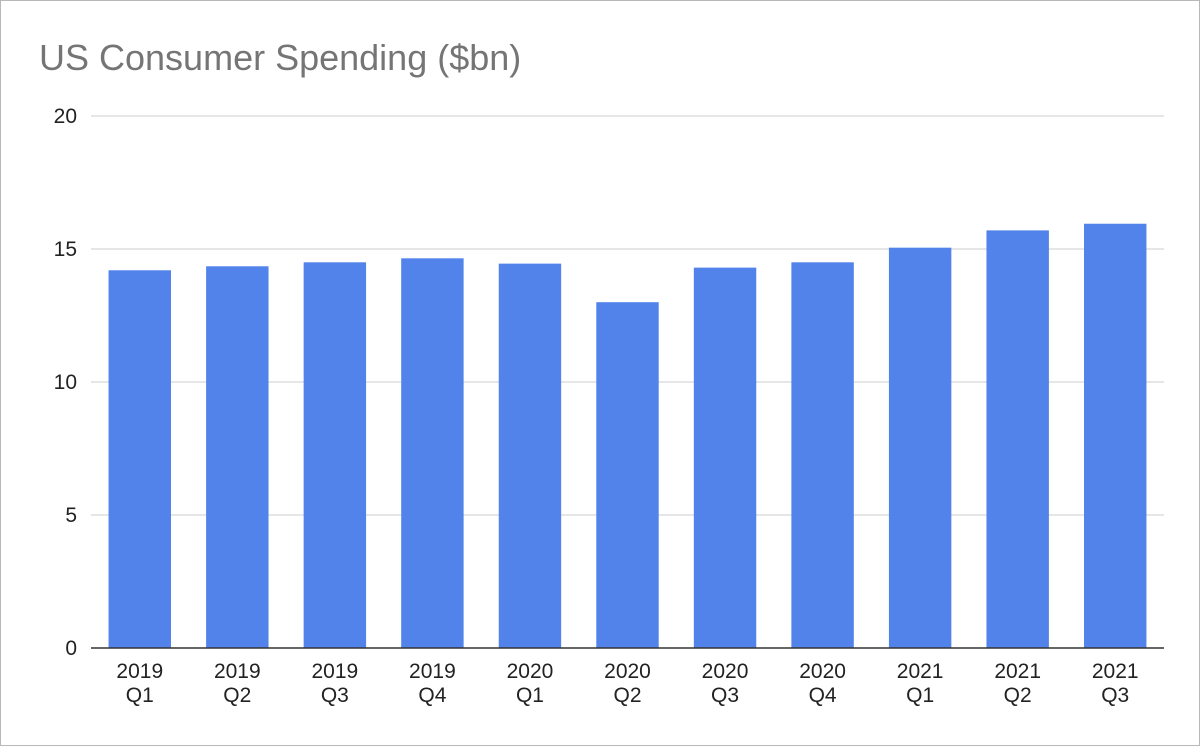  What do you see at coordinates (71, 515) in the screenshot?
I see `y-tick-label: 5` at bounding box center [71, 515].